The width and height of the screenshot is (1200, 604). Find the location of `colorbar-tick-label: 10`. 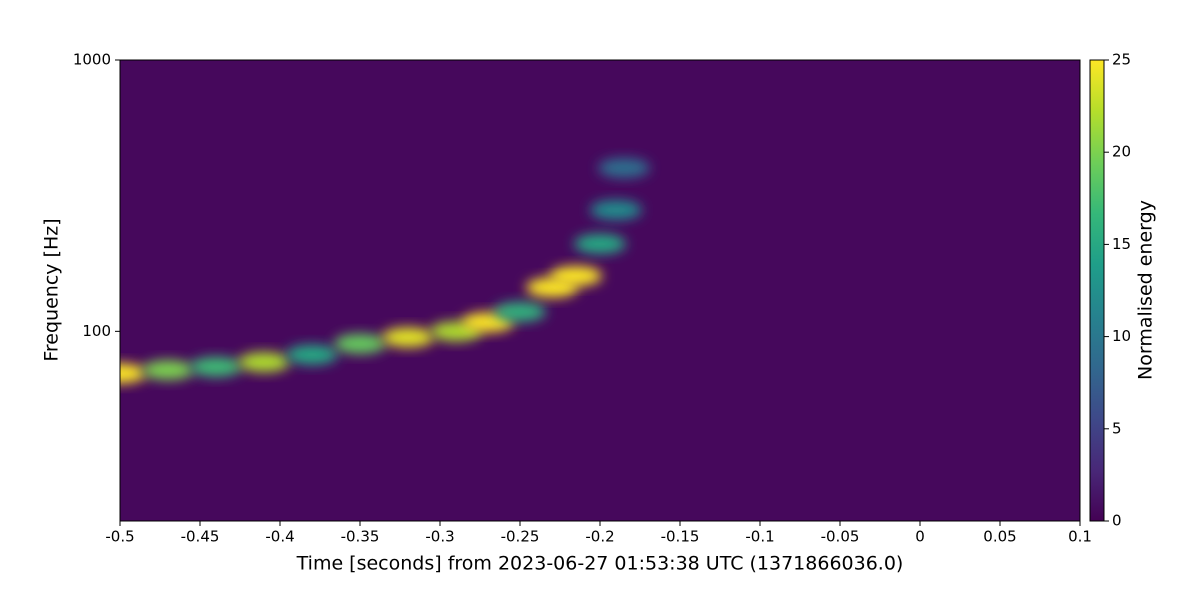

colorbar-tick-label: 10 is located at coordinates (1121, 336).